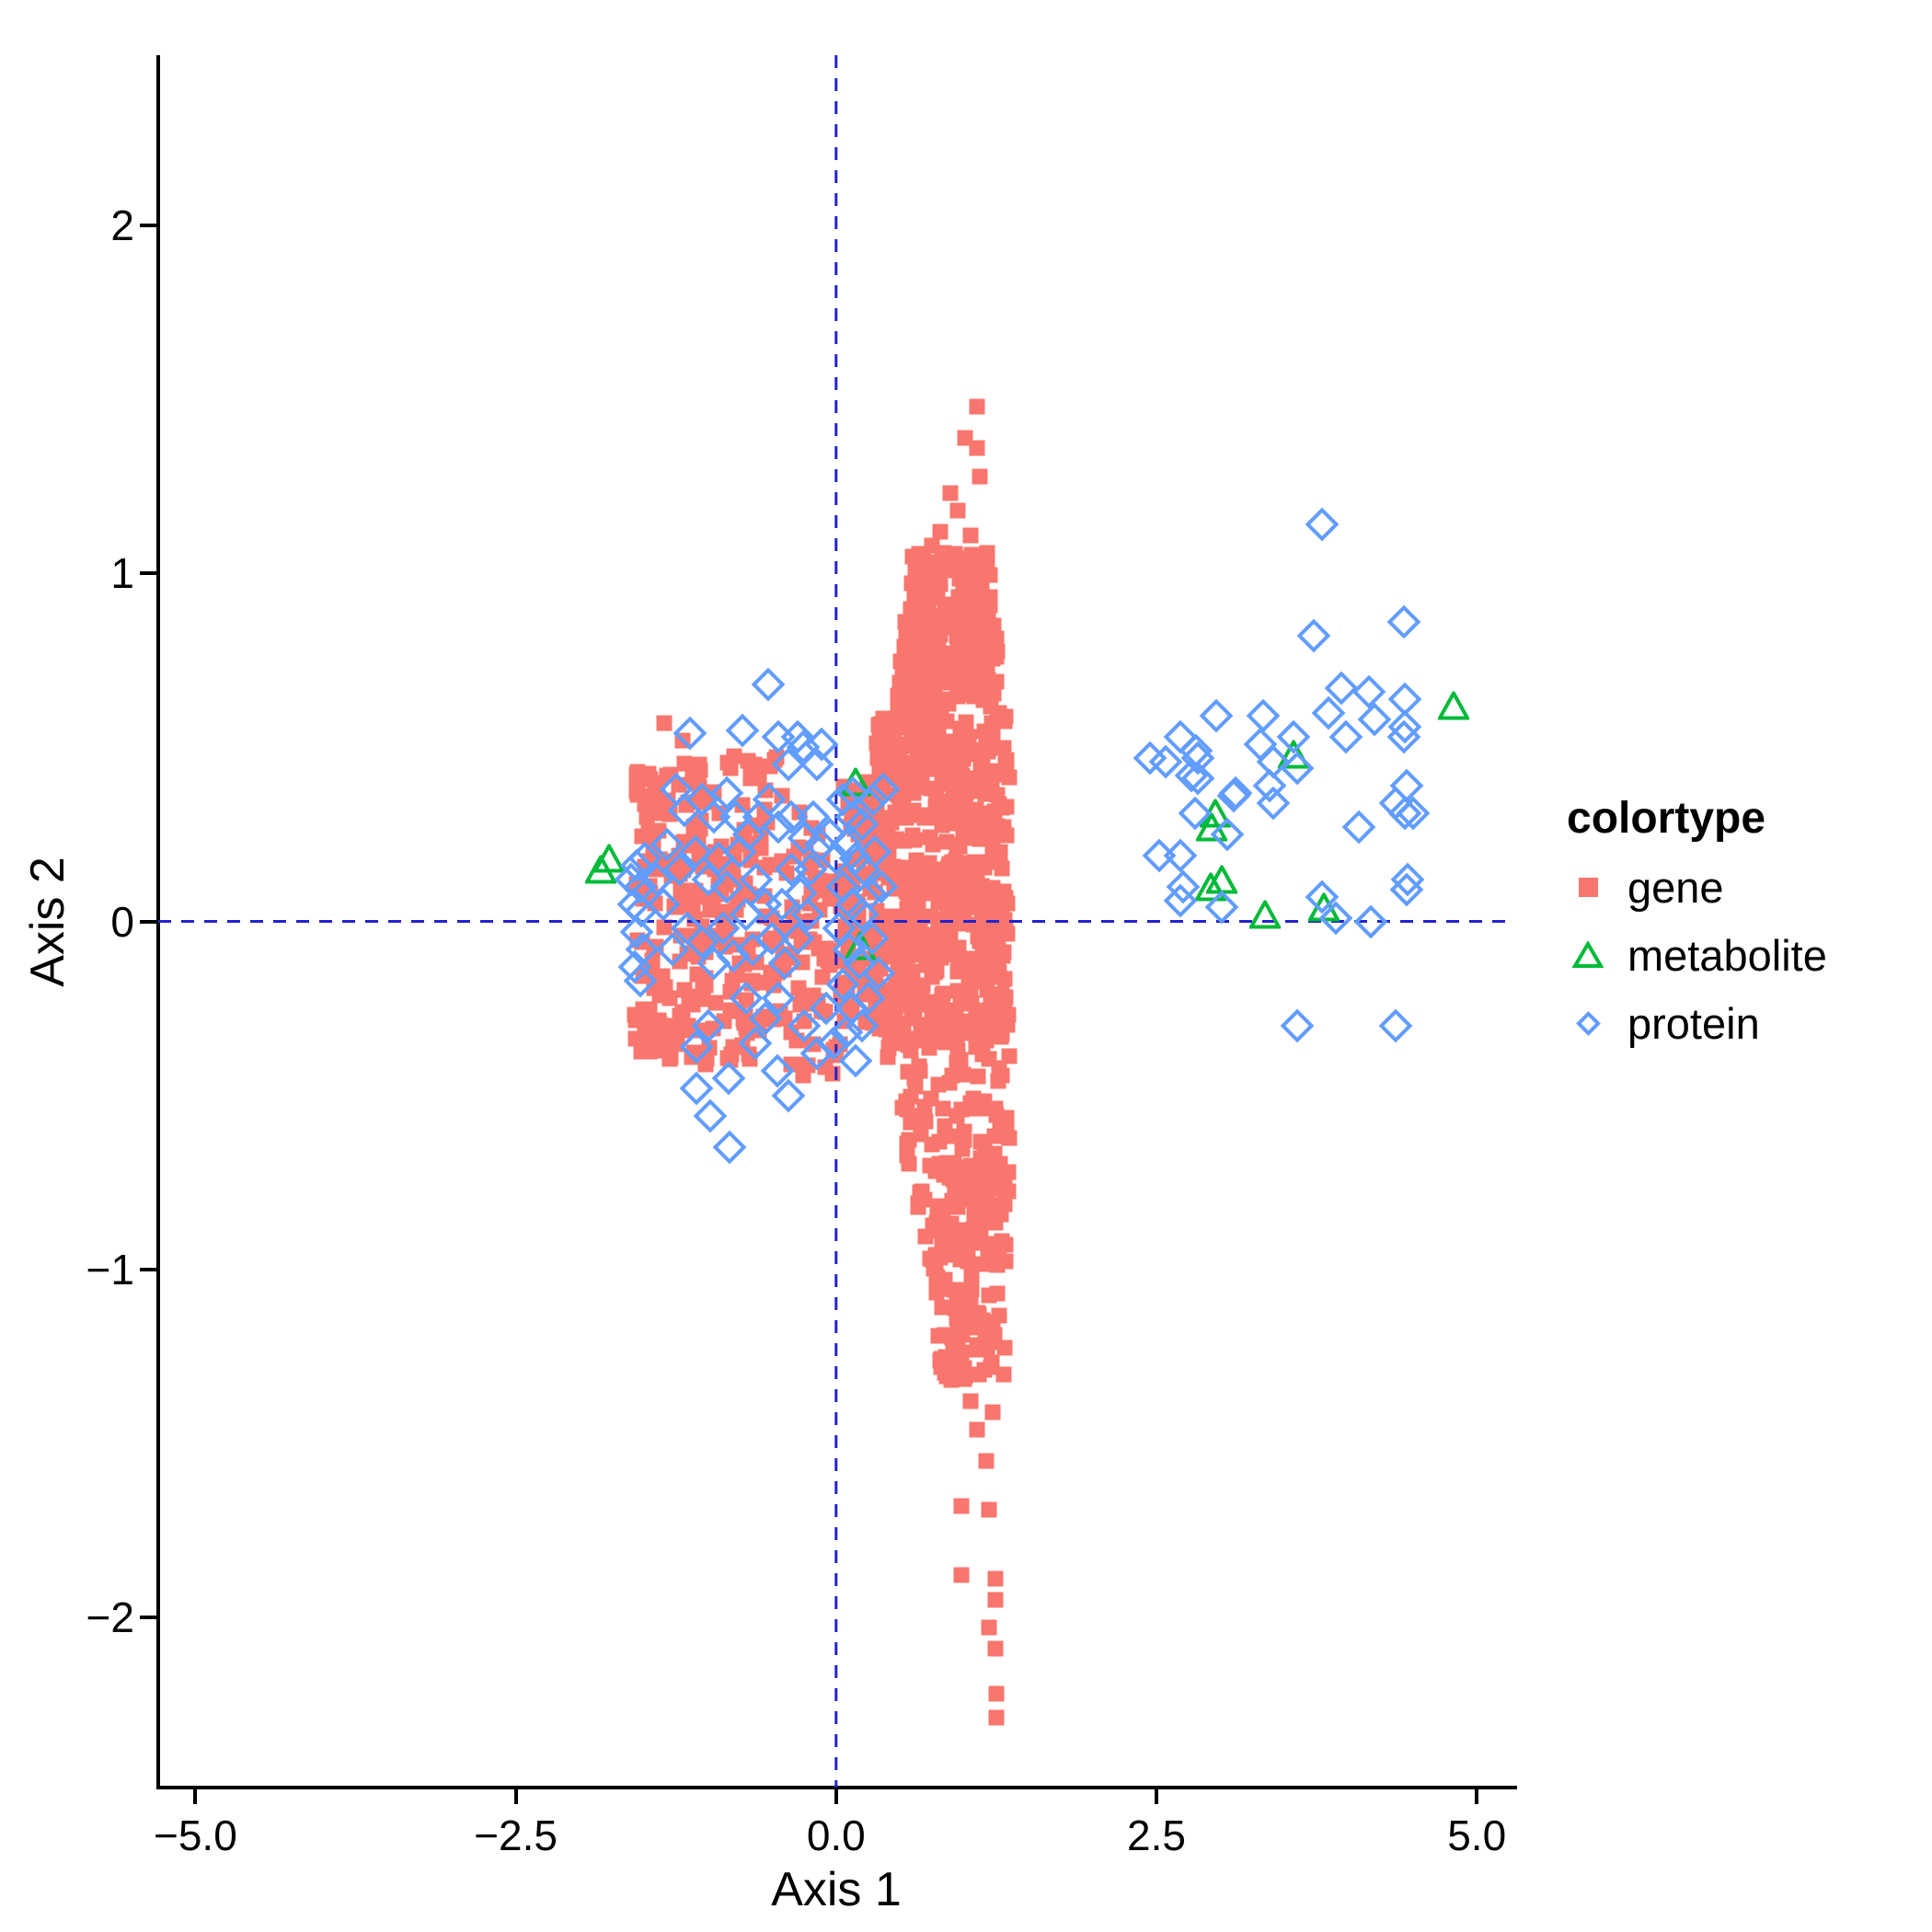 The width and height of the screenshot is (1932, 1932). I want to click on metabolite-key-icon, so click(1588, 955).